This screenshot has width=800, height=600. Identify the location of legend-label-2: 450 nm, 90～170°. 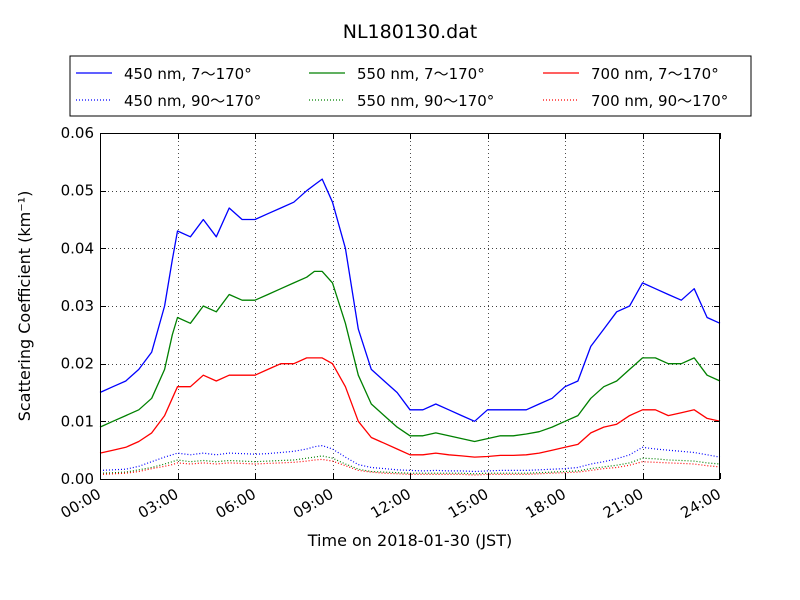
(192, 101).